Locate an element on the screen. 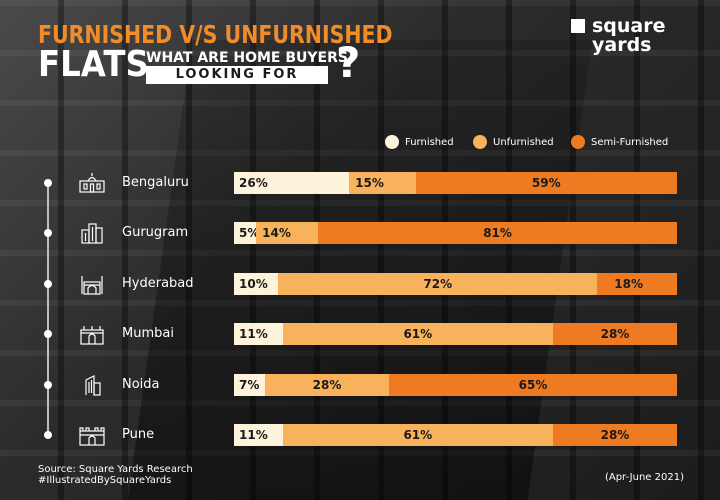 This screenshot has width=720, height=500. question-line2: LOOKING FOR is located at coordinates (237, 75).